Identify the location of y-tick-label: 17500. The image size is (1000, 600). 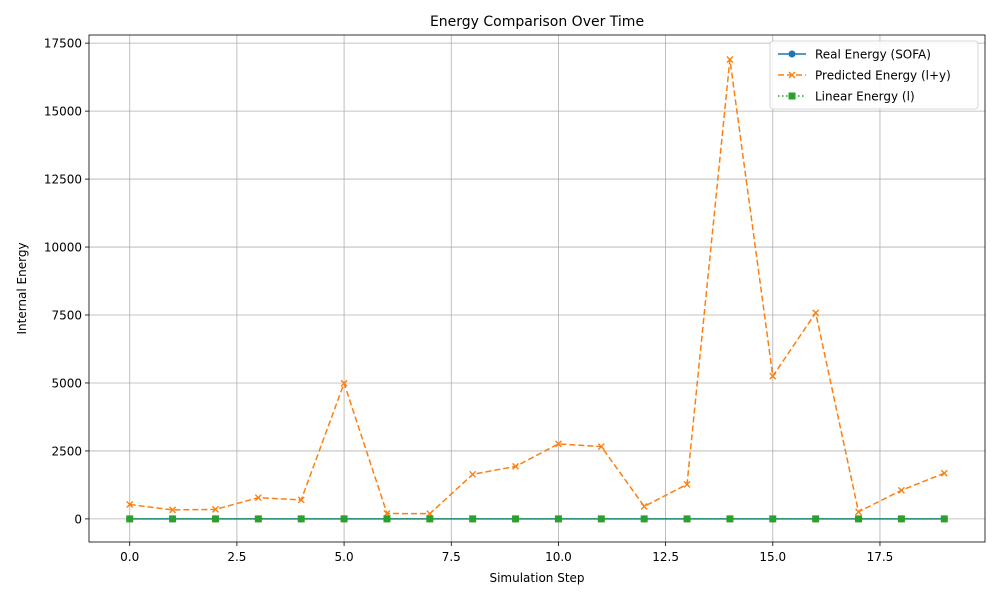
(63, 44).